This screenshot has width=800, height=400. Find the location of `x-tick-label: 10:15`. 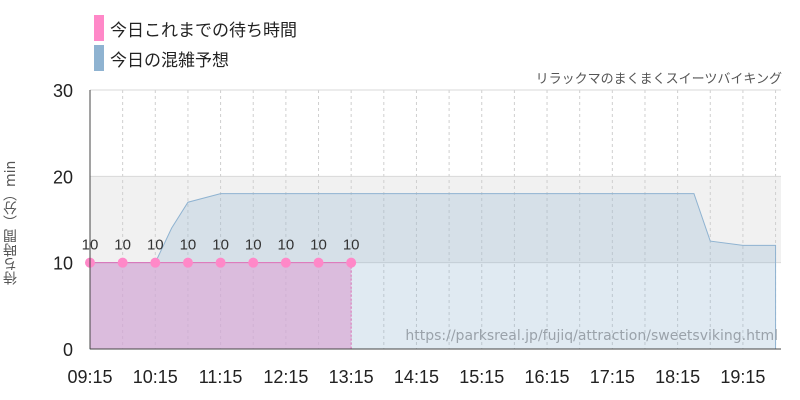

x-tick-label: 10:15 is located at coordinates (155, 377).